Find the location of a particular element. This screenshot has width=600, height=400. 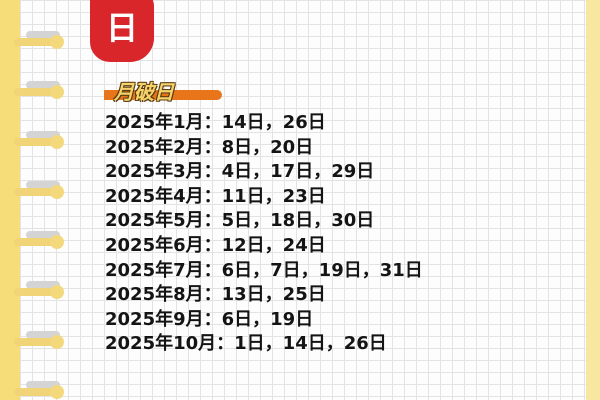

date-row: 2025年4月：11日，23日 is located at coordinates (215, 196).